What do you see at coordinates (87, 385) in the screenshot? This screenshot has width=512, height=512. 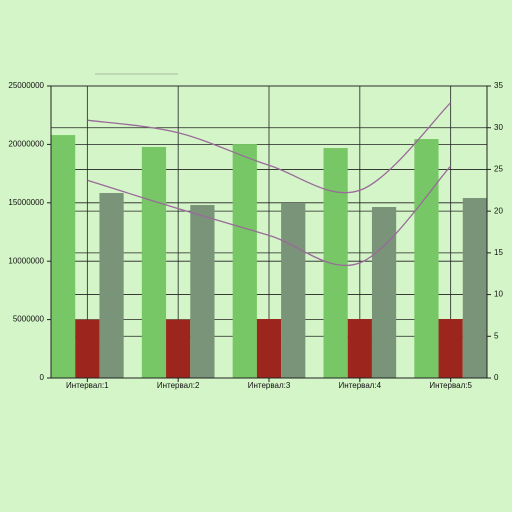 I see `x-tick-label: Интервал:1` at bounding box center [87, 385].